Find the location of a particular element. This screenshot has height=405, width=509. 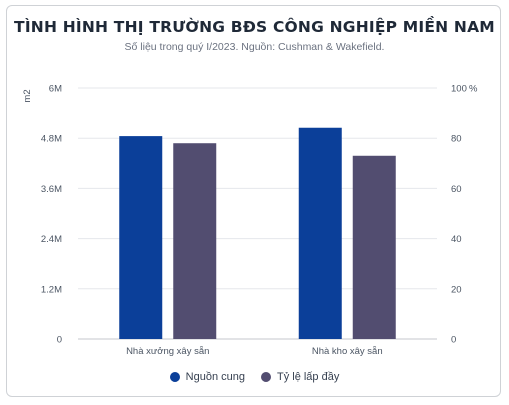

legend: Nguồn cung Tỷ lệ lấp đầy is located at coordinates (254, 377).